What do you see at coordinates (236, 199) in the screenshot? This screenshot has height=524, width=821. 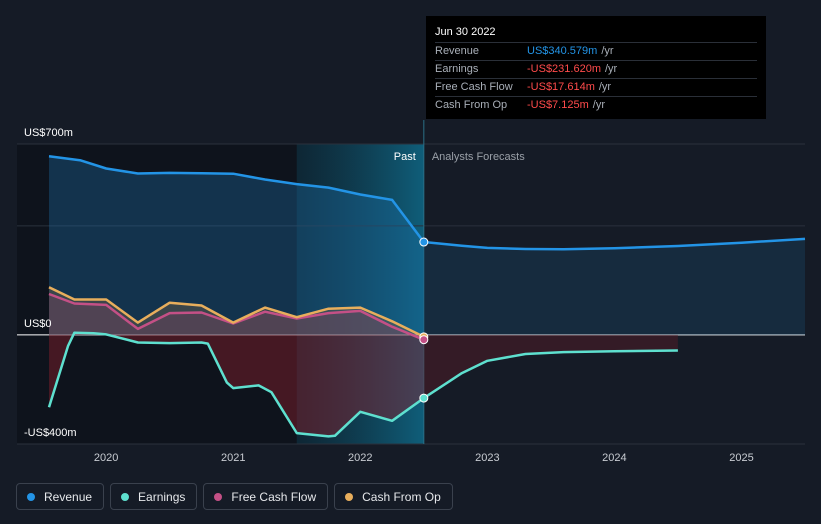 I see `revenue-line` at bounding box center [236, 199].